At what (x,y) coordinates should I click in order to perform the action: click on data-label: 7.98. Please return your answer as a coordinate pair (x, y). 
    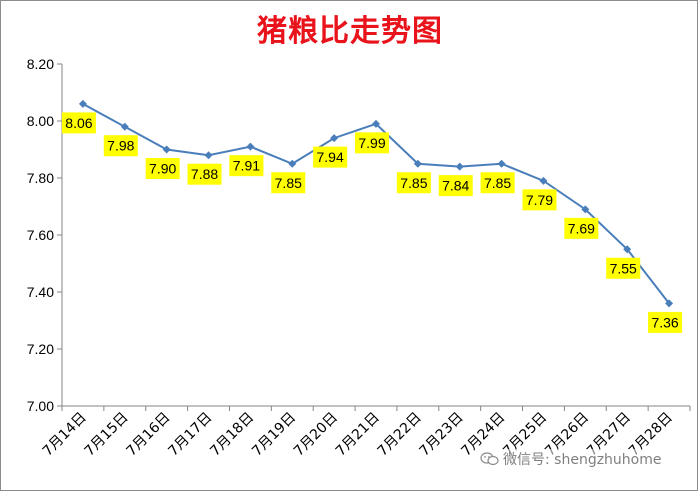
    Looking at the image, I should click on (120, 146).